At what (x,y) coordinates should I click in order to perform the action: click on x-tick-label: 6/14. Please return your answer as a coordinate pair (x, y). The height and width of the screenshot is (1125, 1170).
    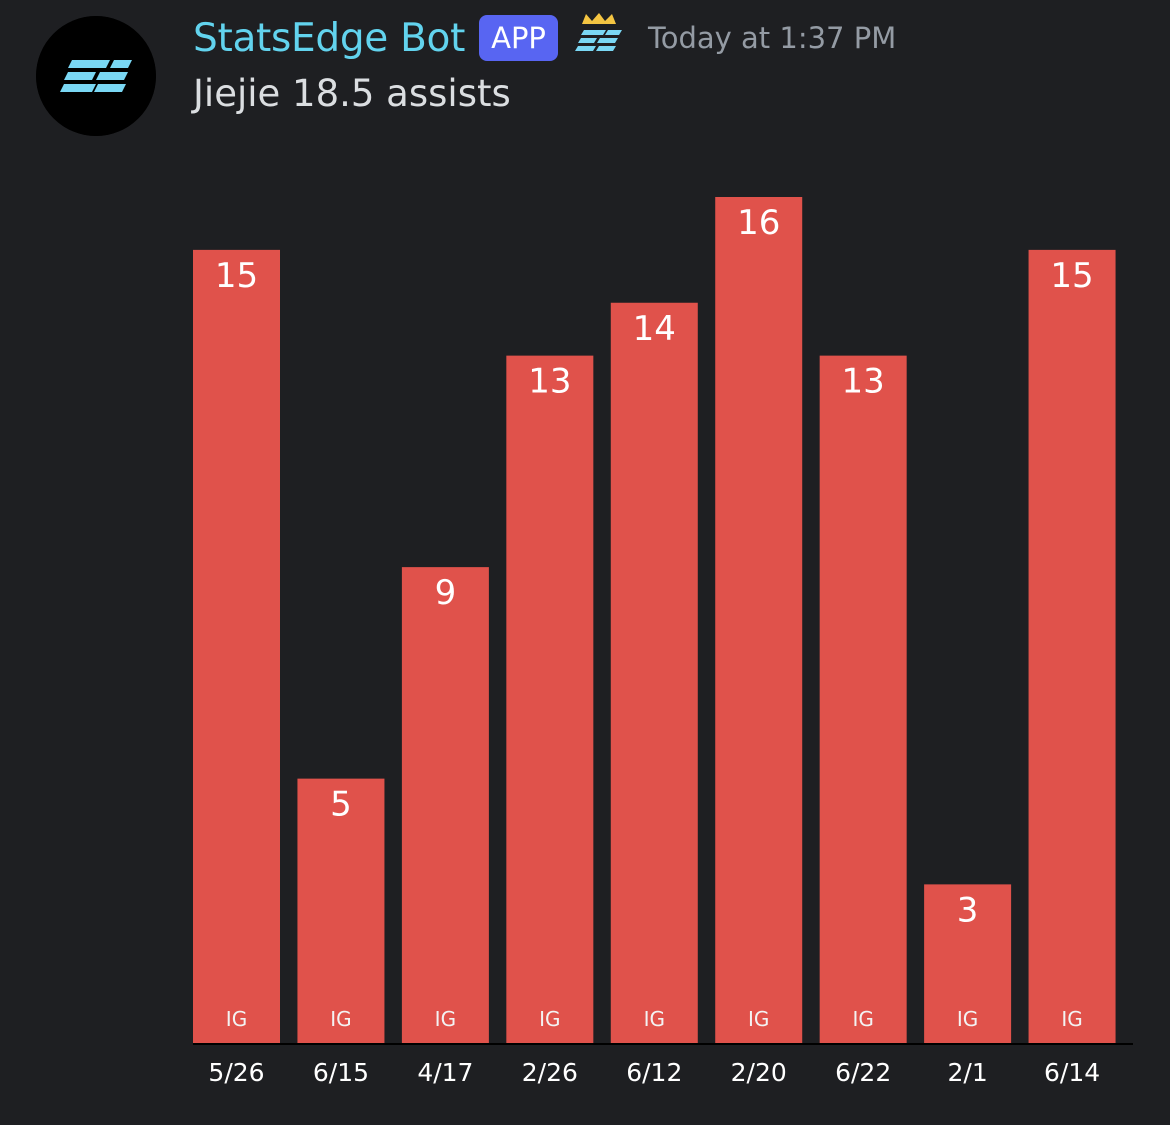
    Looking at the image, I should click on (1072, 1072).